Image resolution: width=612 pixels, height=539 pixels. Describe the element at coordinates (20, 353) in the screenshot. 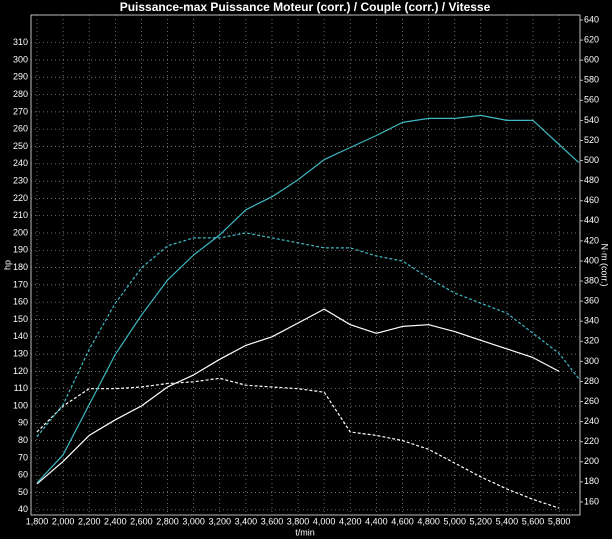

I see `y-tick-label: 130` at that location.